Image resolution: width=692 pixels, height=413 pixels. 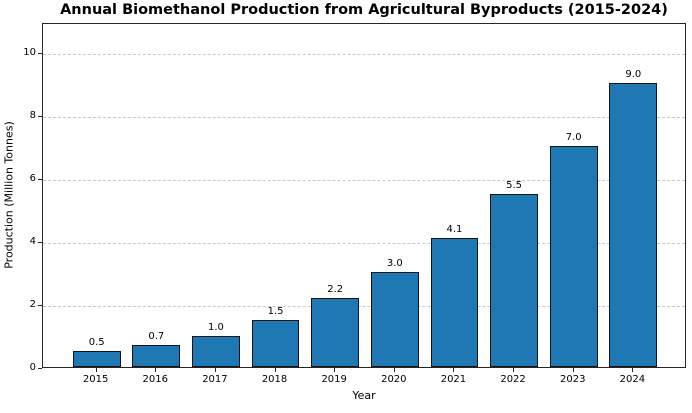 What do you see at coordinates (453, 379) in the screenshot?
I see `x-tick-label: 2021` at bounding box center [453, 379].